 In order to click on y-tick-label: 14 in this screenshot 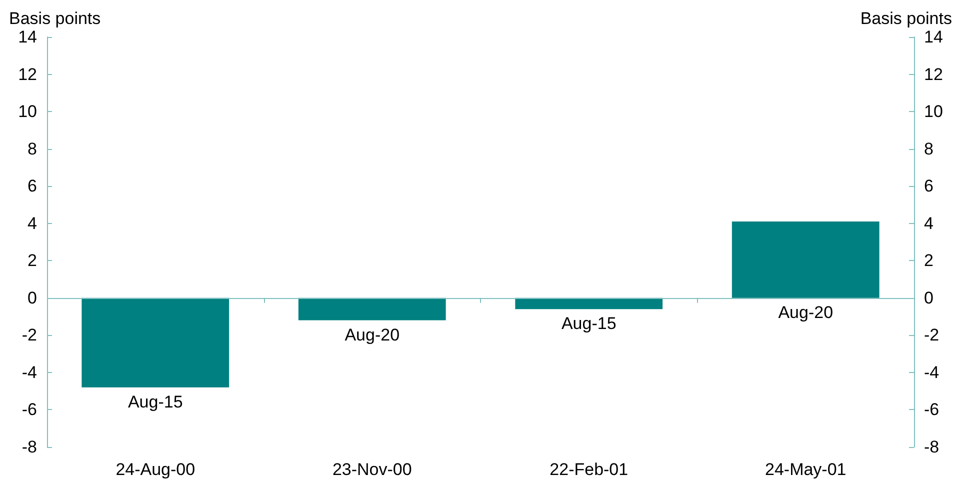, I will do `click(27, 37)`.